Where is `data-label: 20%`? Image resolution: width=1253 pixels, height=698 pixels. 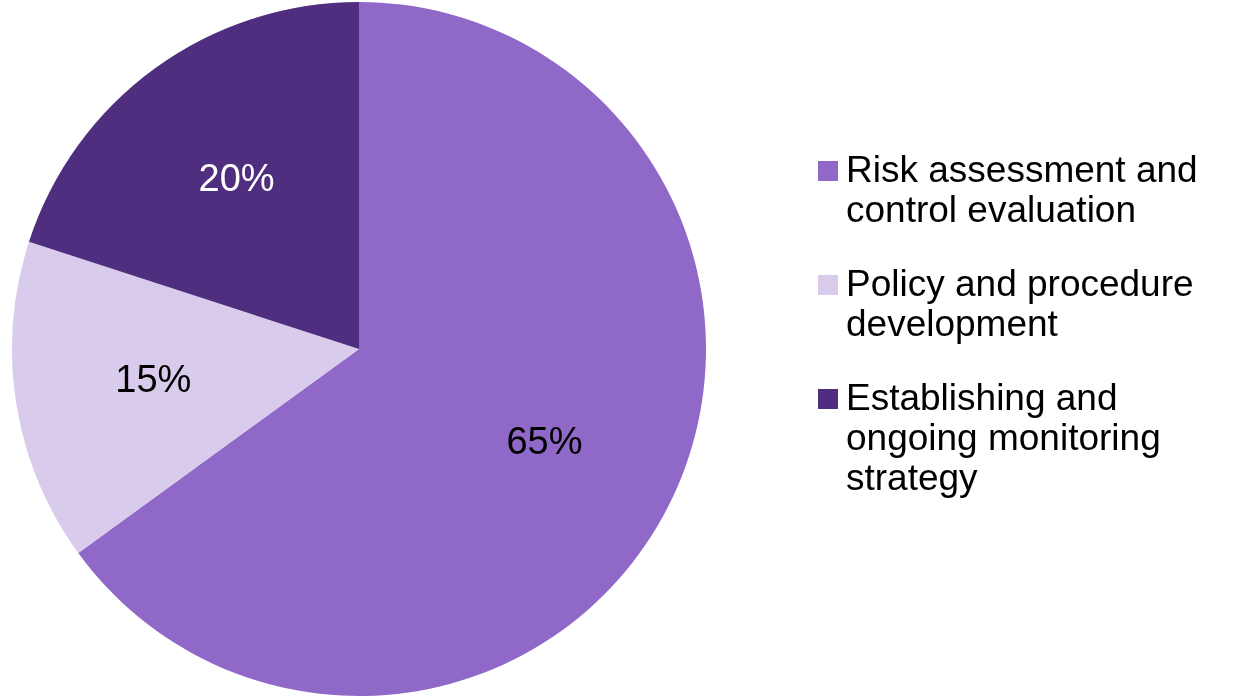
data-label: 20% is located at coordinates (236, 178).